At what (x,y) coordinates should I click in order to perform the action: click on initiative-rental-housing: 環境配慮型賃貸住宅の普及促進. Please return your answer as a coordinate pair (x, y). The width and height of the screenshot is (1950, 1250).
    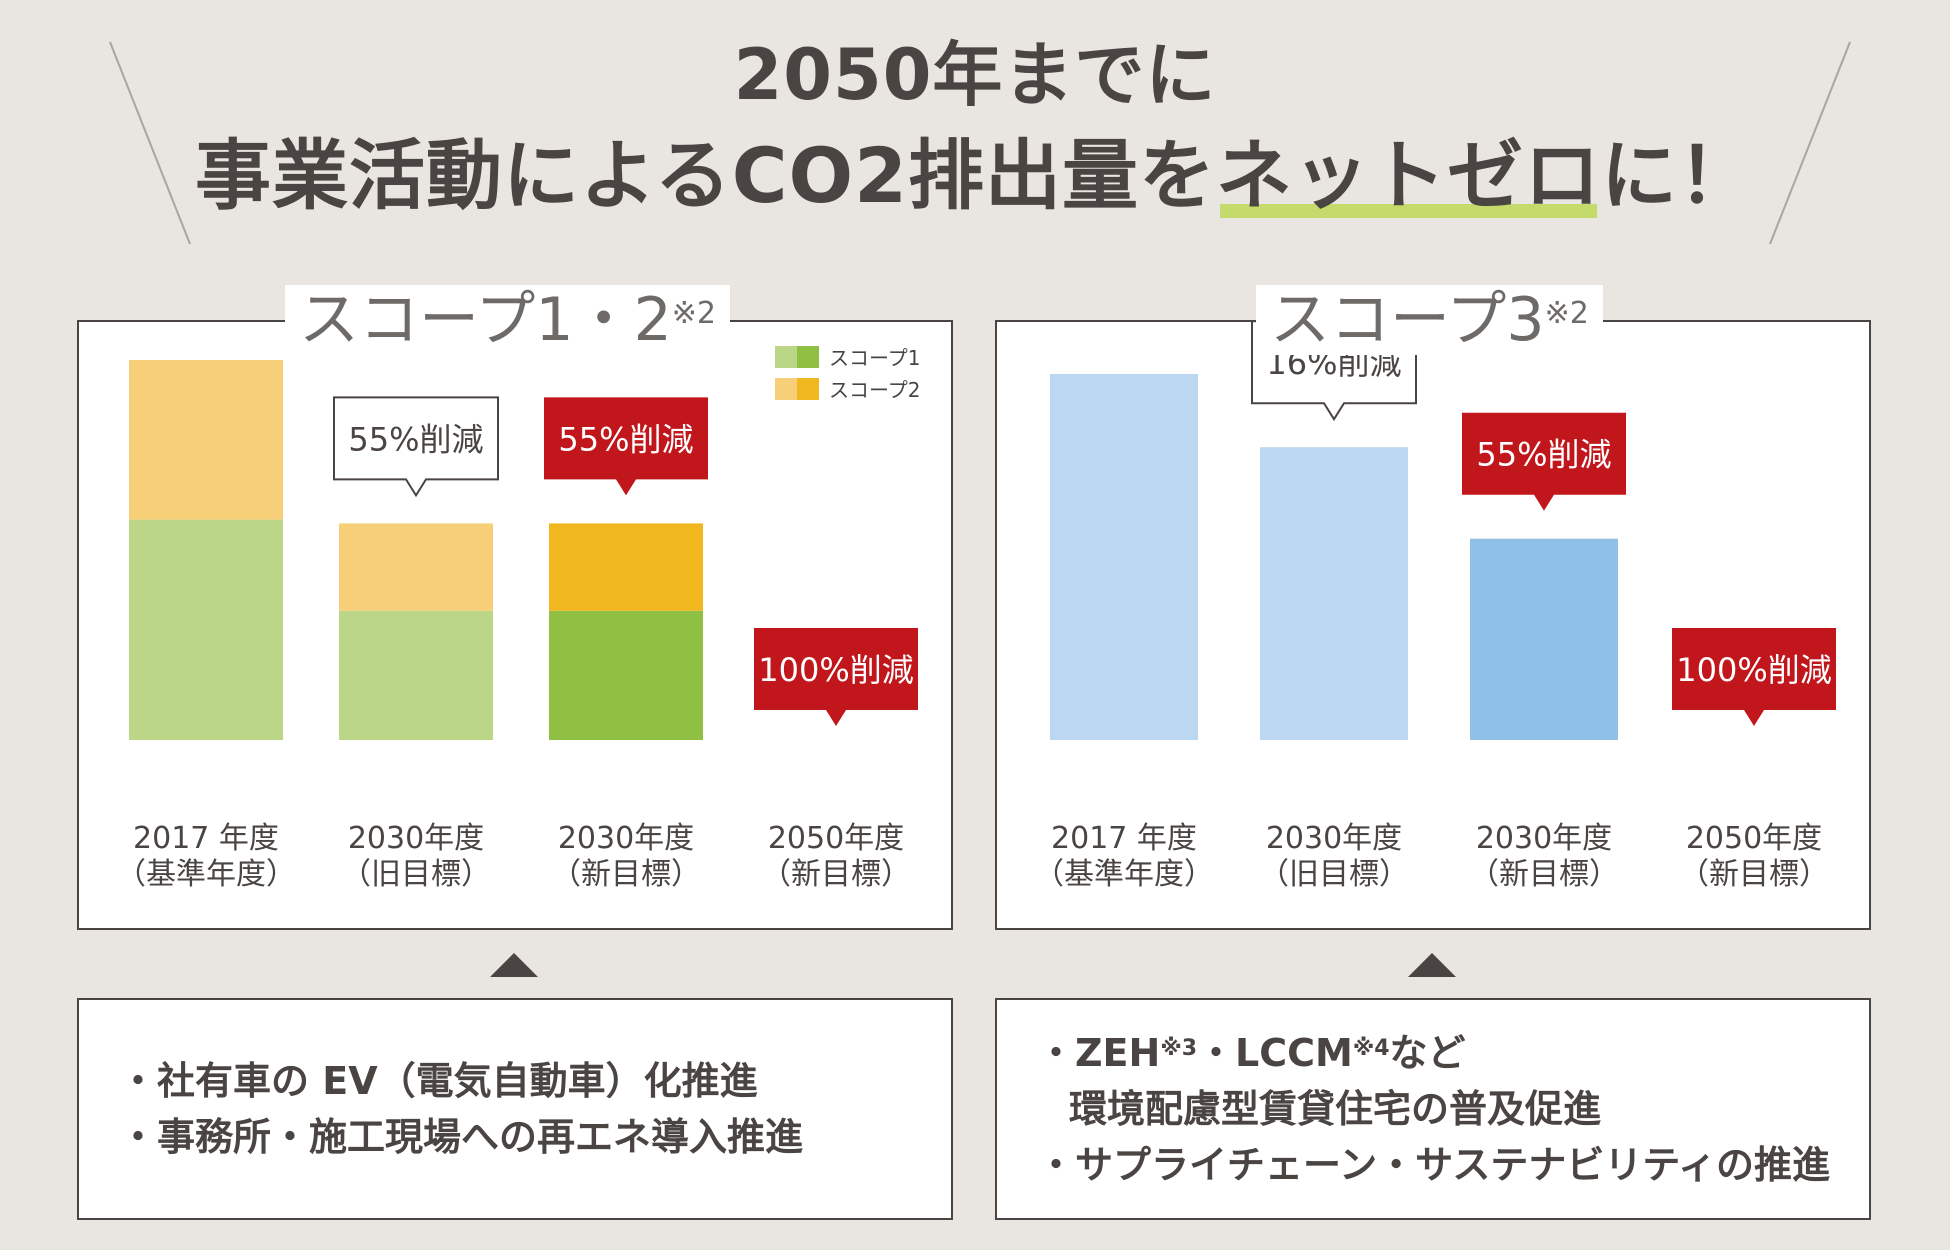
    Looking at the image, I should click on (1335, 1109).